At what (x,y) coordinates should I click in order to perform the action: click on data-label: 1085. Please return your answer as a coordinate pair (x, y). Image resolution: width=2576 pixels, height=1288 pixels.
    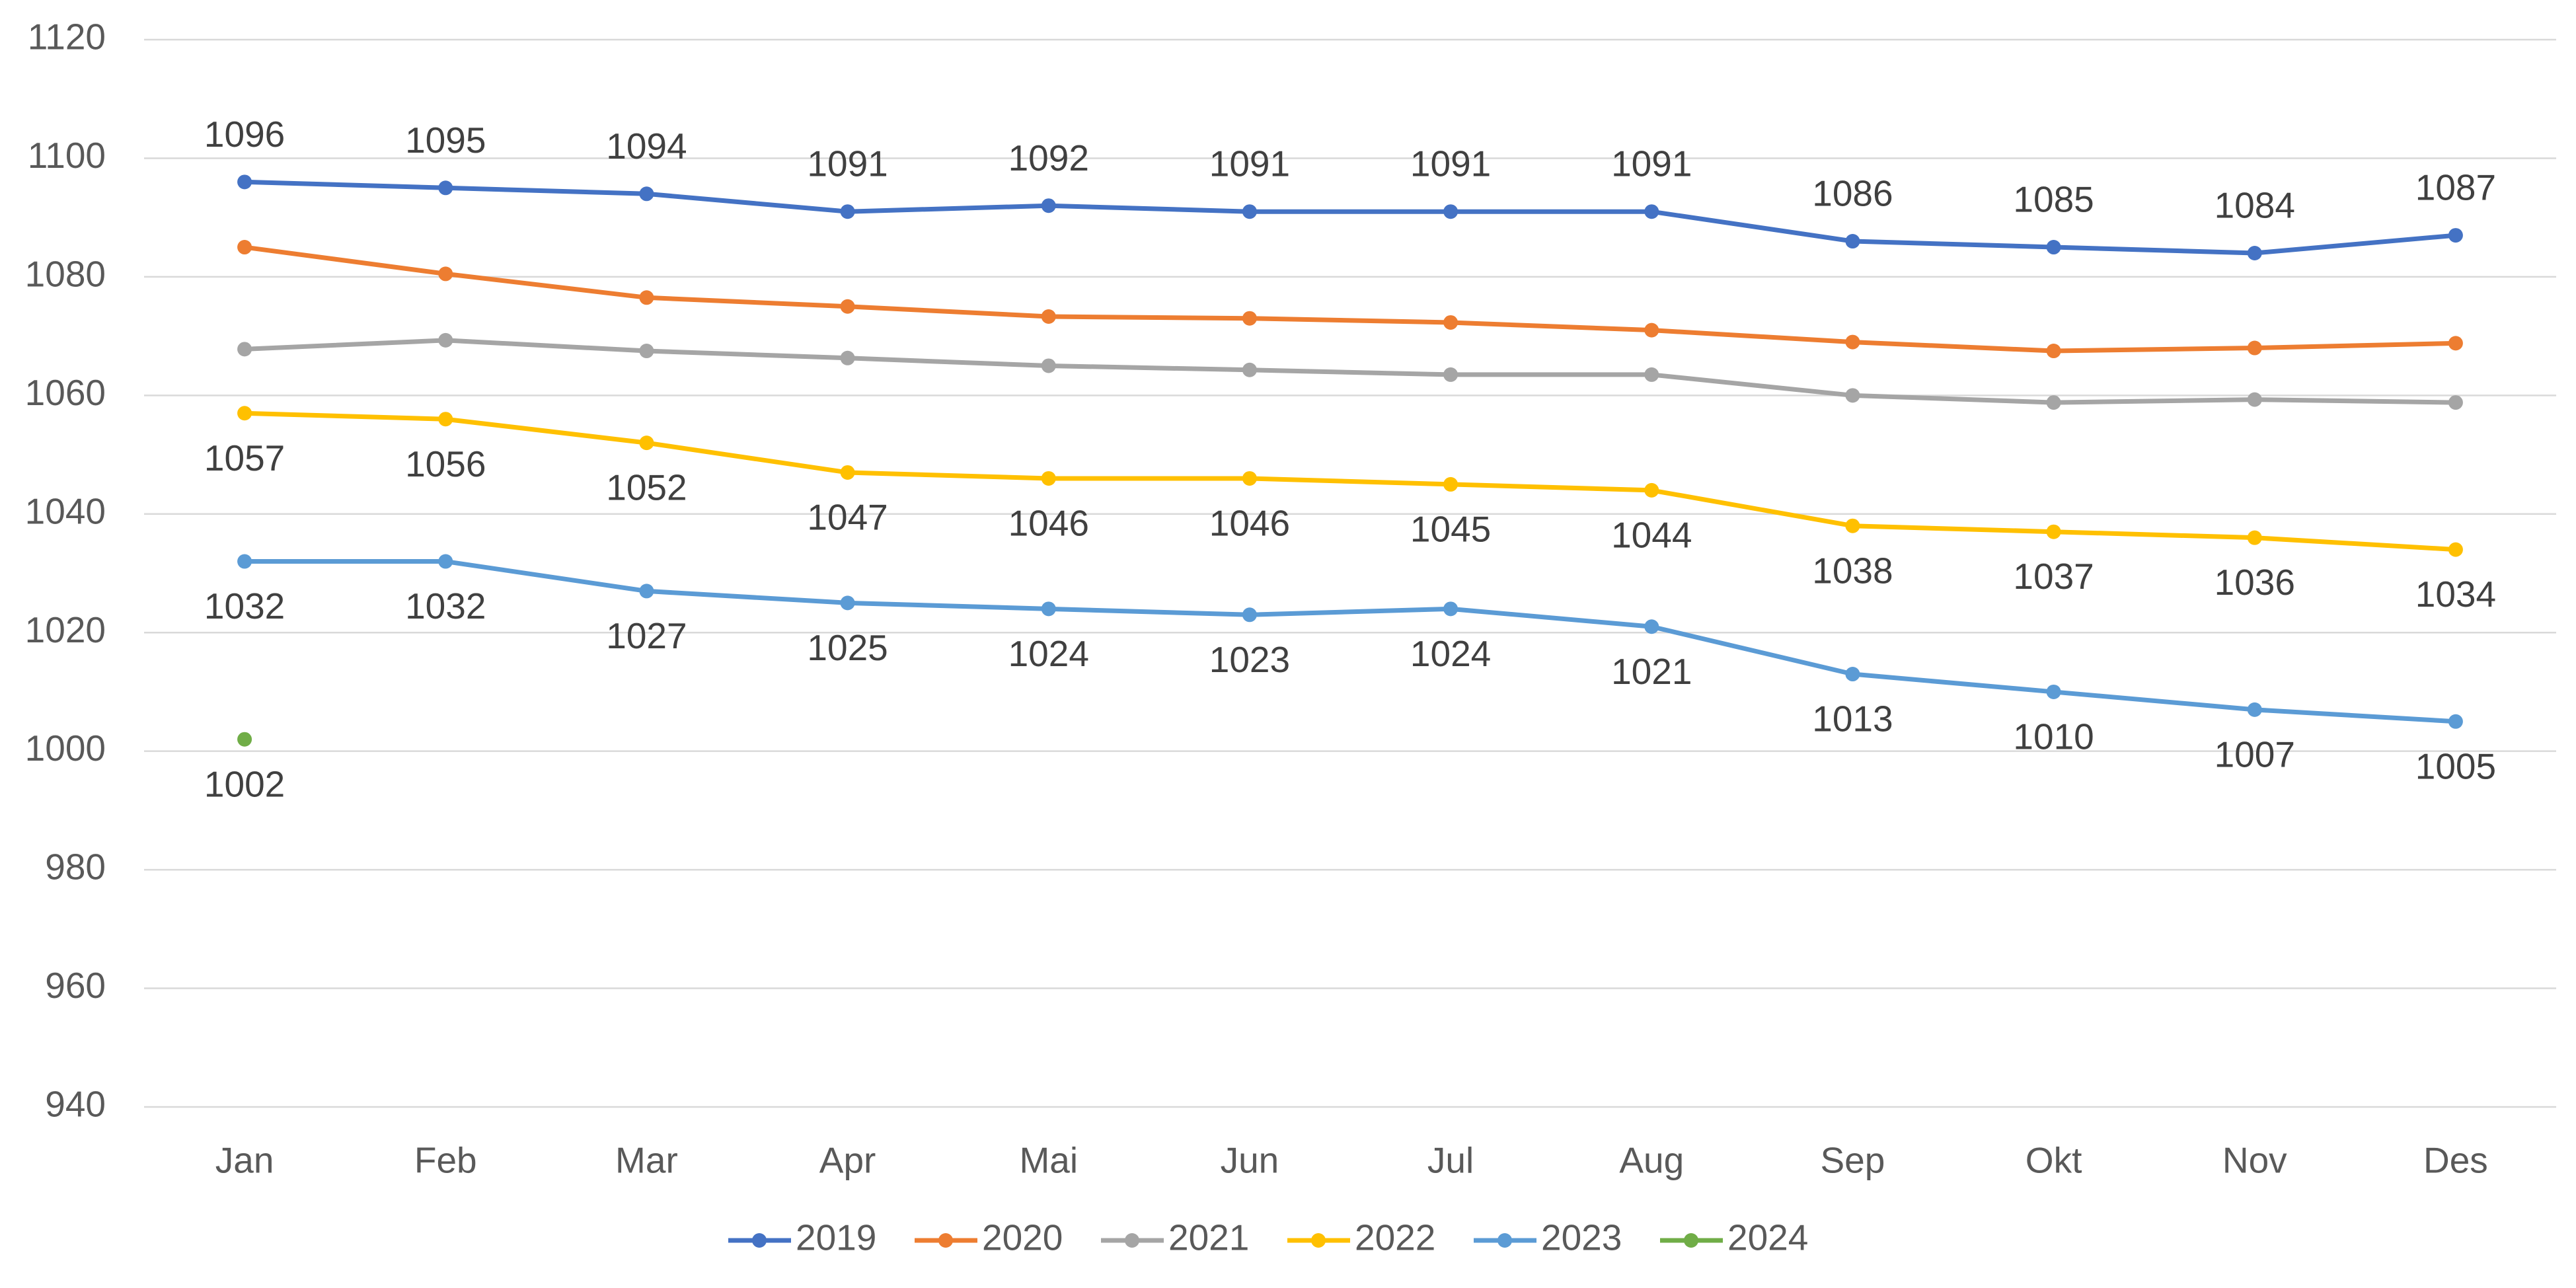
    Looking at the image, I should click on (2054, 200).